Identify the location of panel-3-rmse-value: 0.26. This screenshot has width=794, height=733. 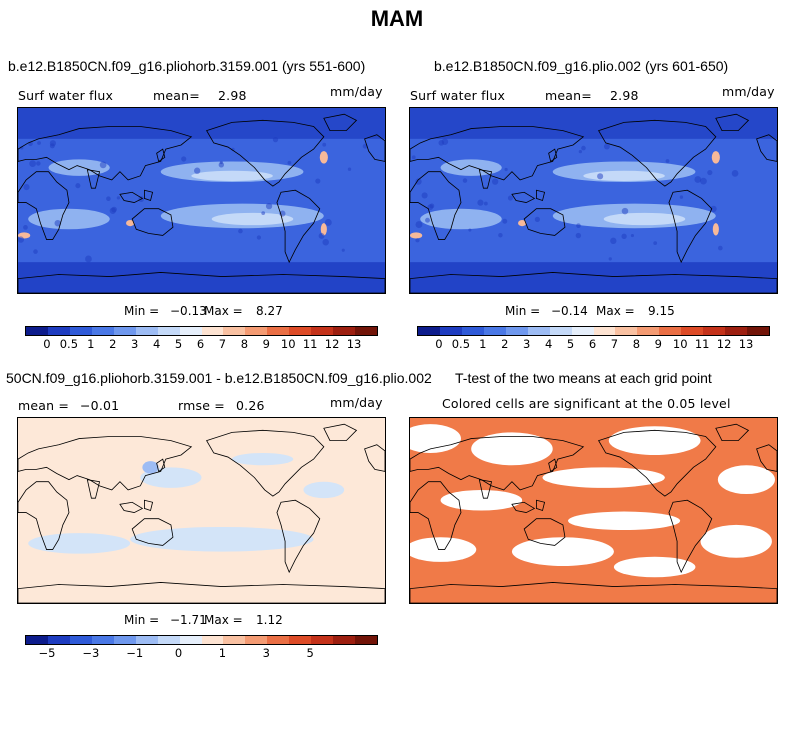
(250, 405).